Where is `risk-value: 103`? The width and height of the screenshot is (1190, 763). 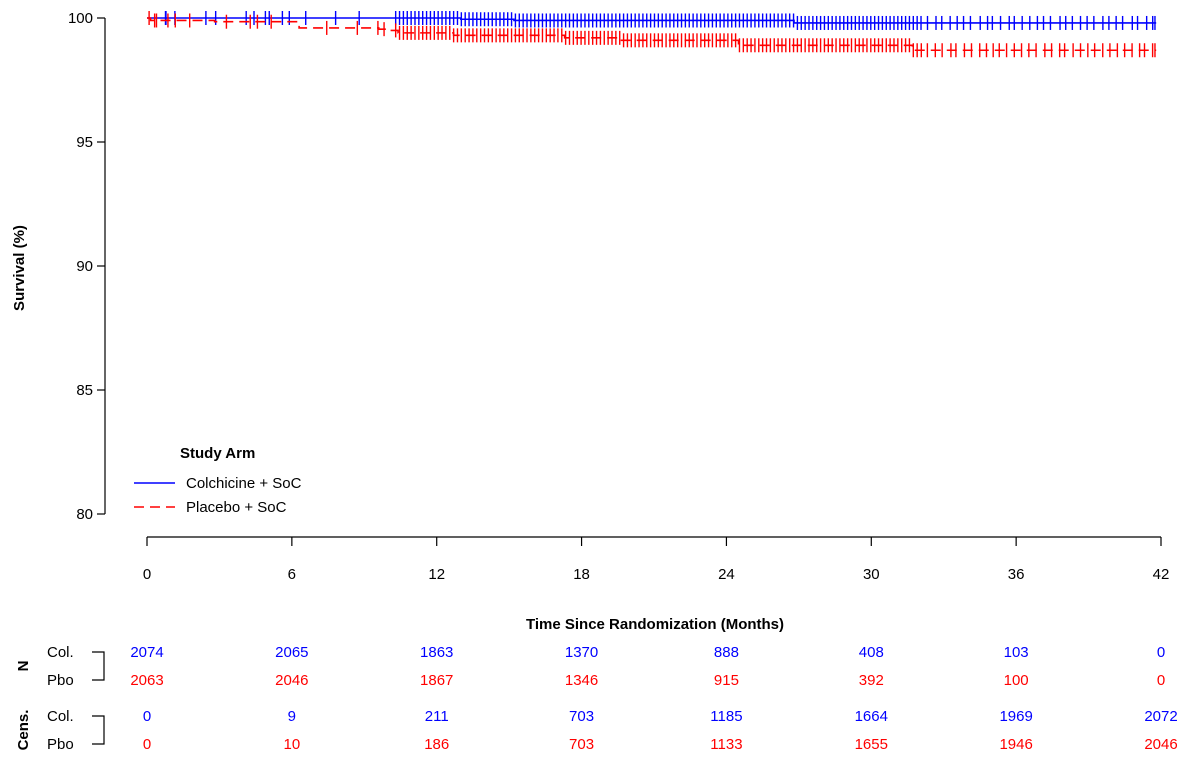
risk-value: 103 is located at coordinates (1016, 652).